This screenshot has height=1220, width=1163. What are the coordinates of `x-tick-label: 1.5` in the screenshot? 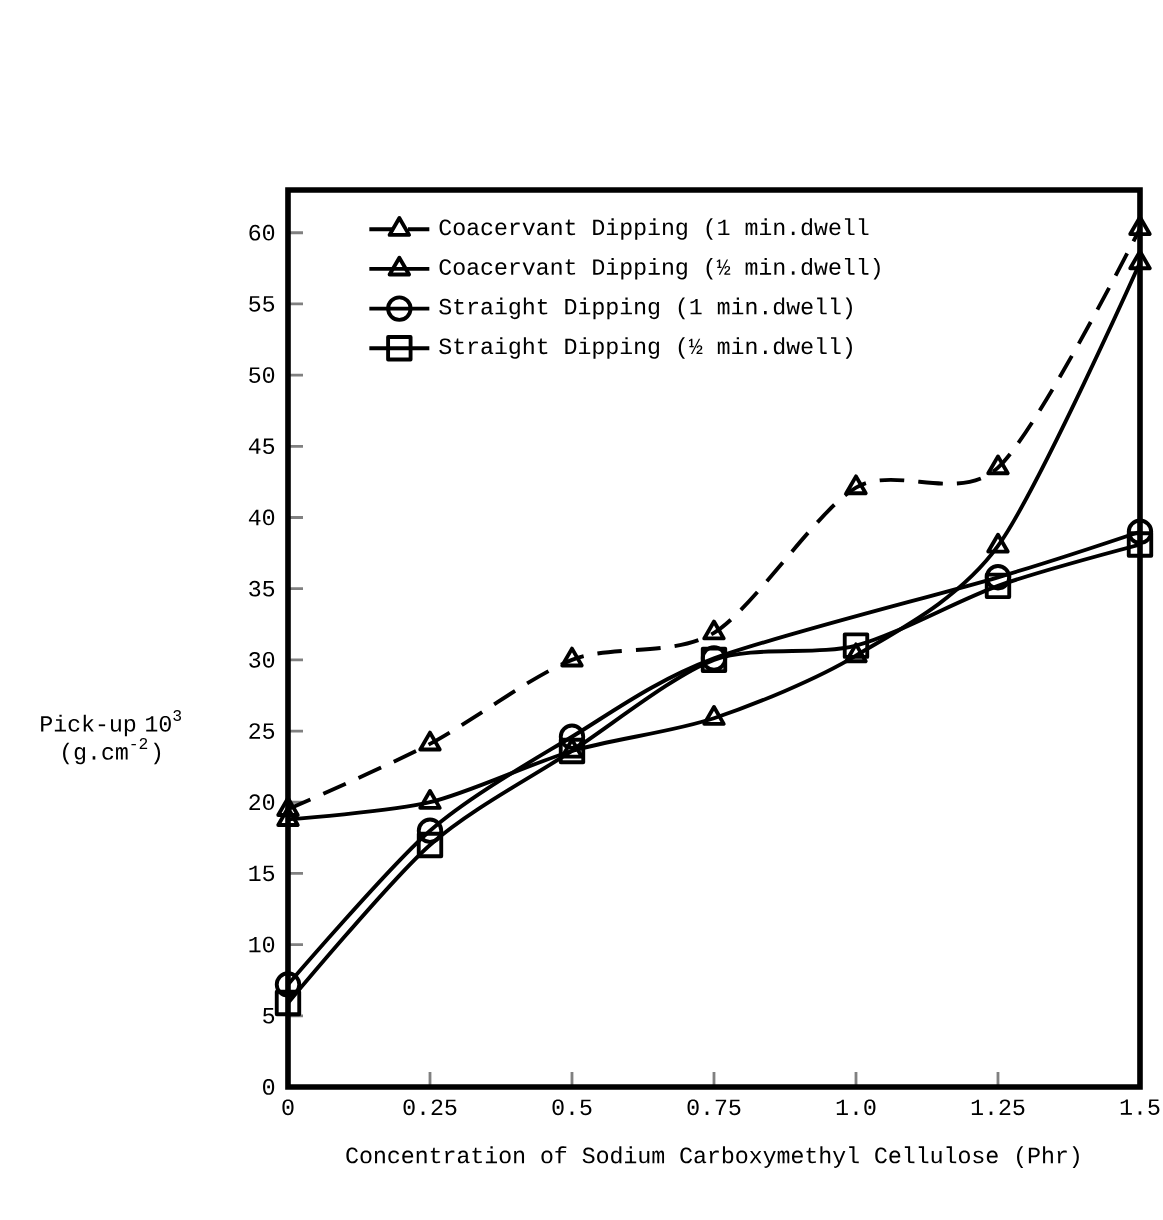 It's located at (1140, 1107).